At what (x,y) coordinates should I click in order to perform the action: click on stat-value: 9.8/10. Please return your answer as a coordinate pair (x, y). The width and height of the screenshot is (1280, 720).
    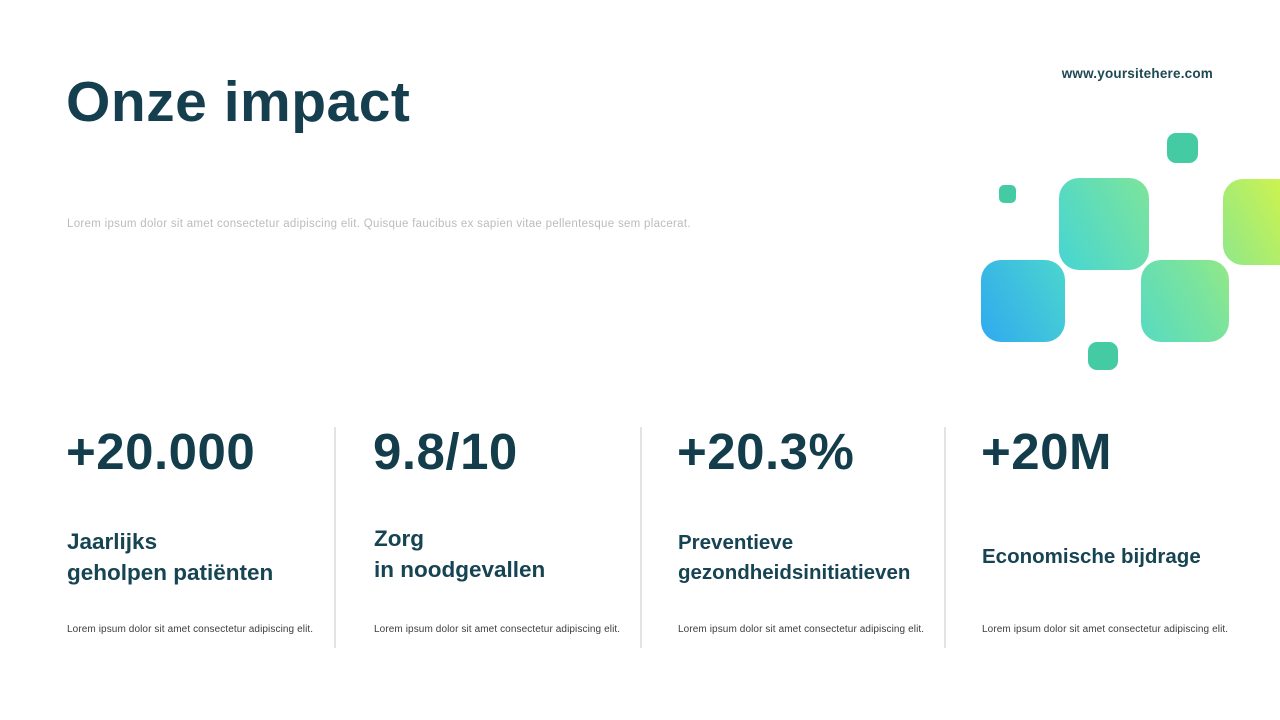
    Looking at the image, I should click on (445, 451).